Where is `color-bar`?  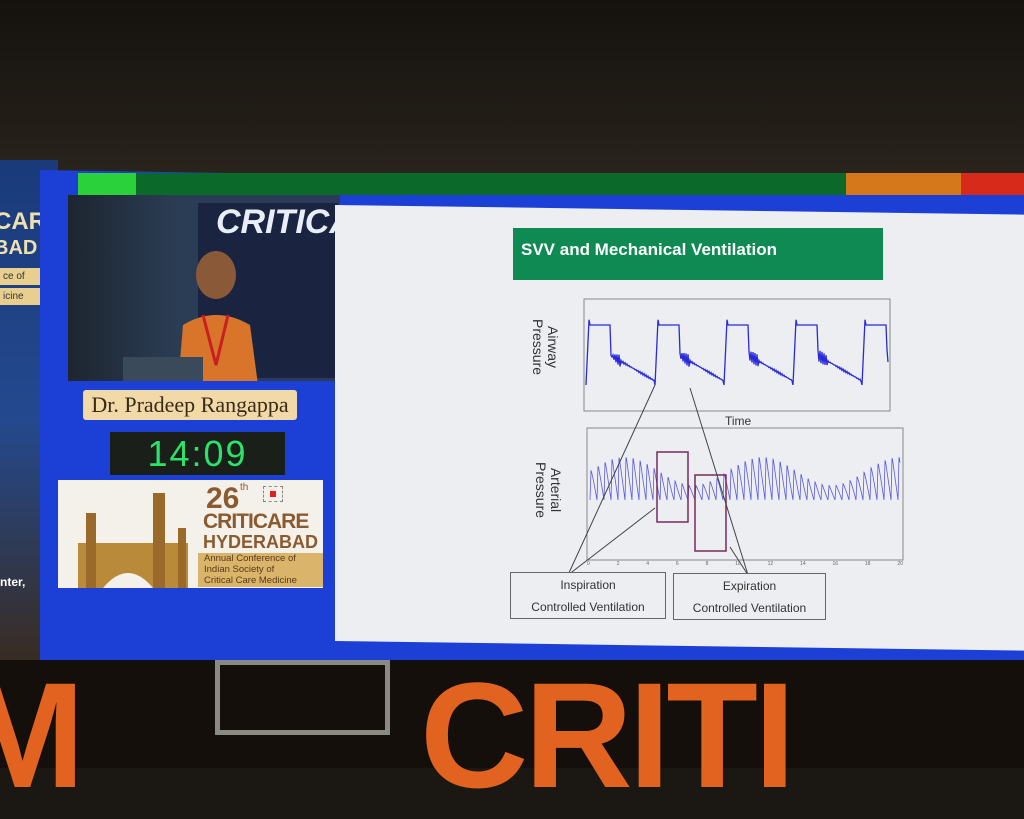
color-bar is located at coordinates (551, 184).